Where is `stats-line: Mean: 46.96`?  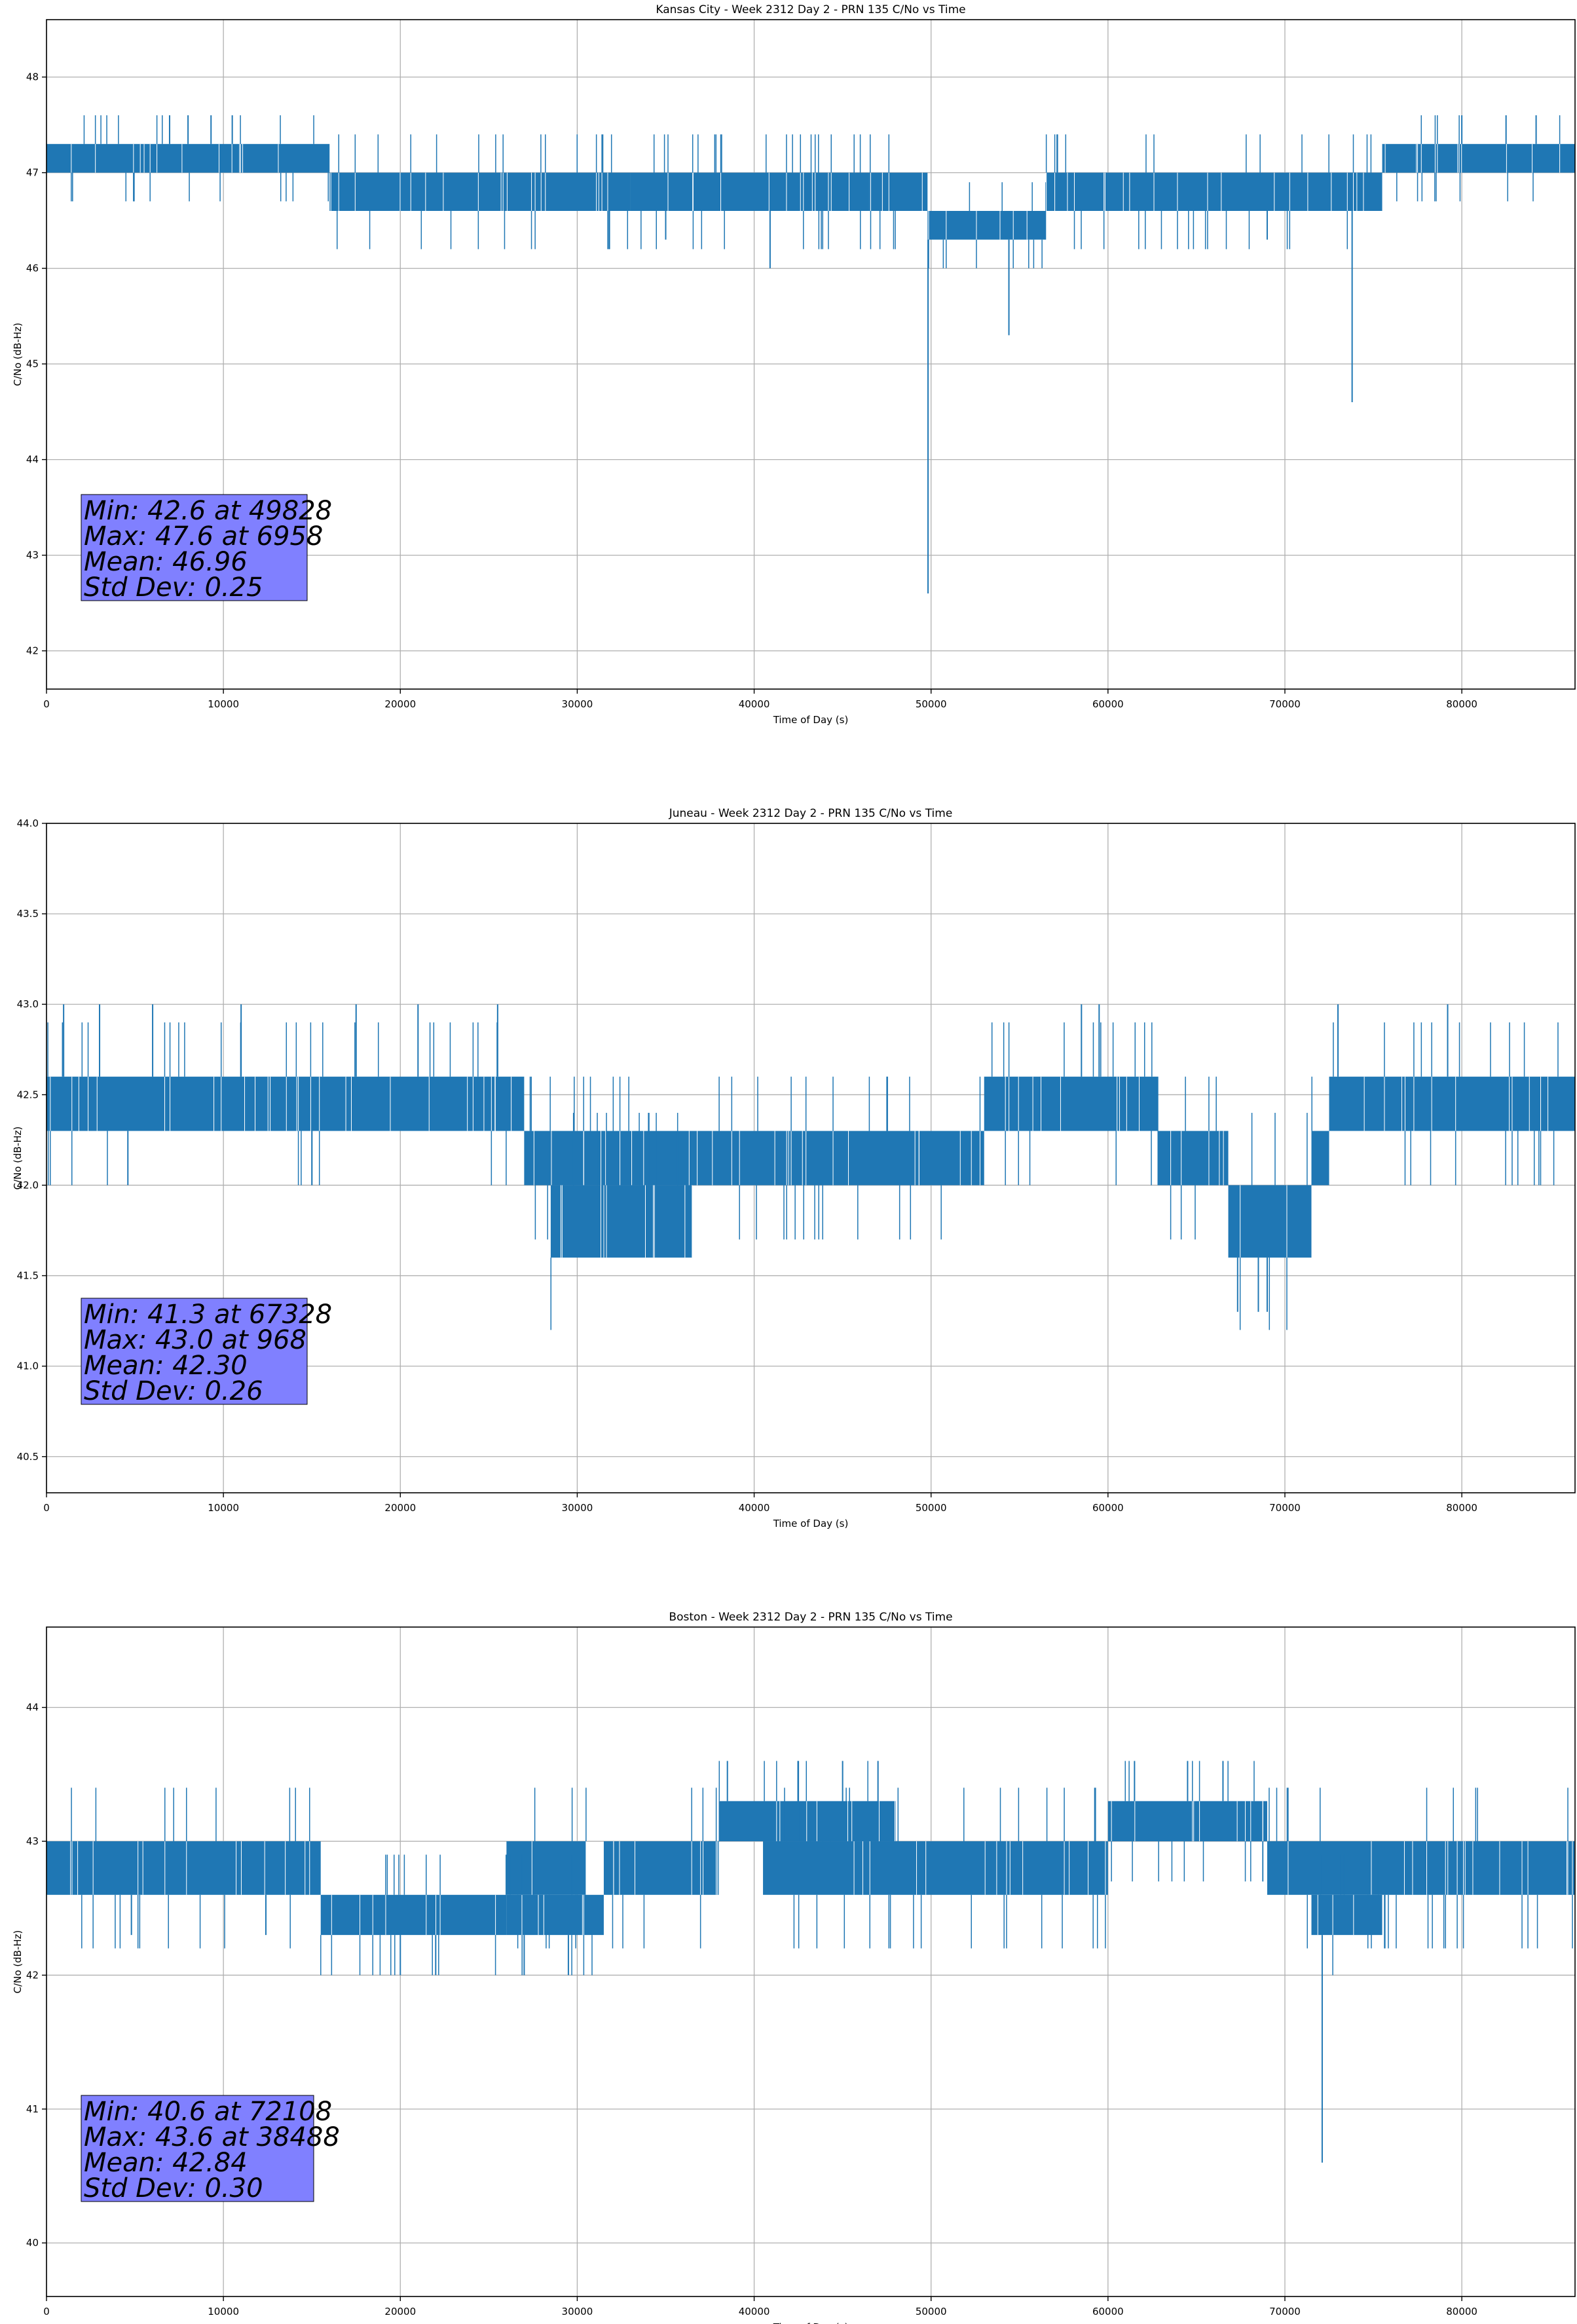 stats-line: Mean: 46.96 is located at coordinates (166, 562).